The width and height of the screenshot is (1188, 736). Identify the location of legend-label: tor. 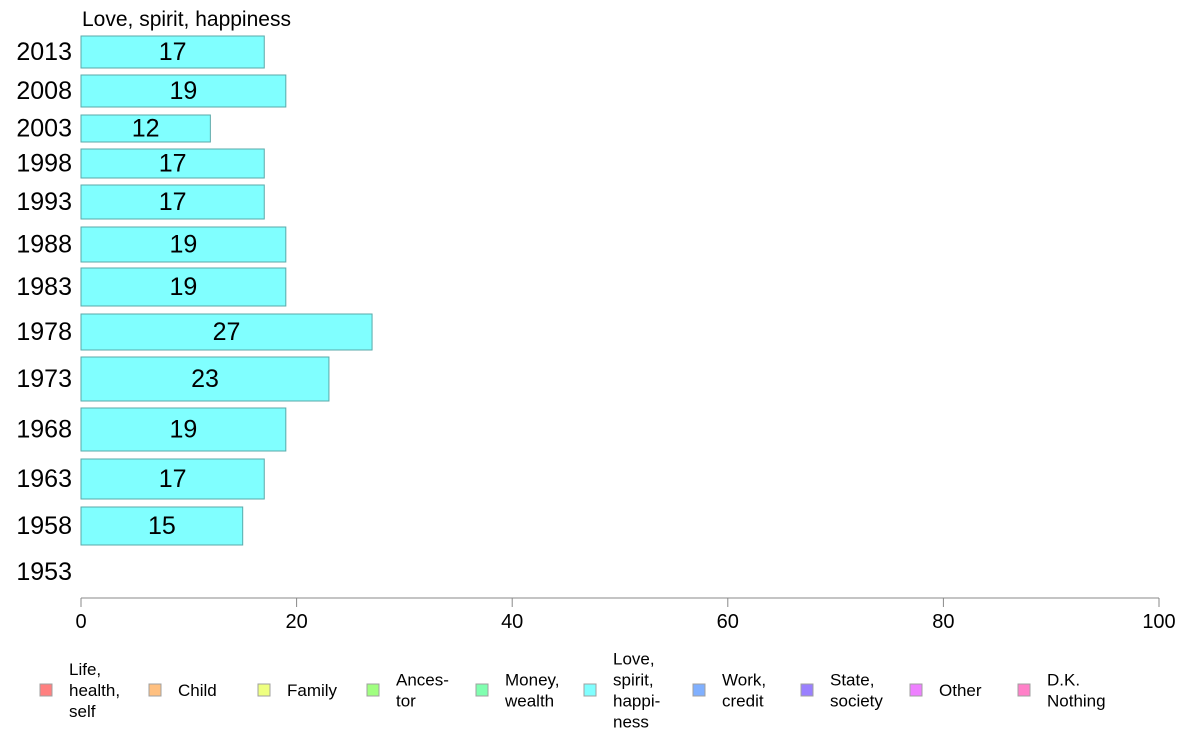
(406, 701).